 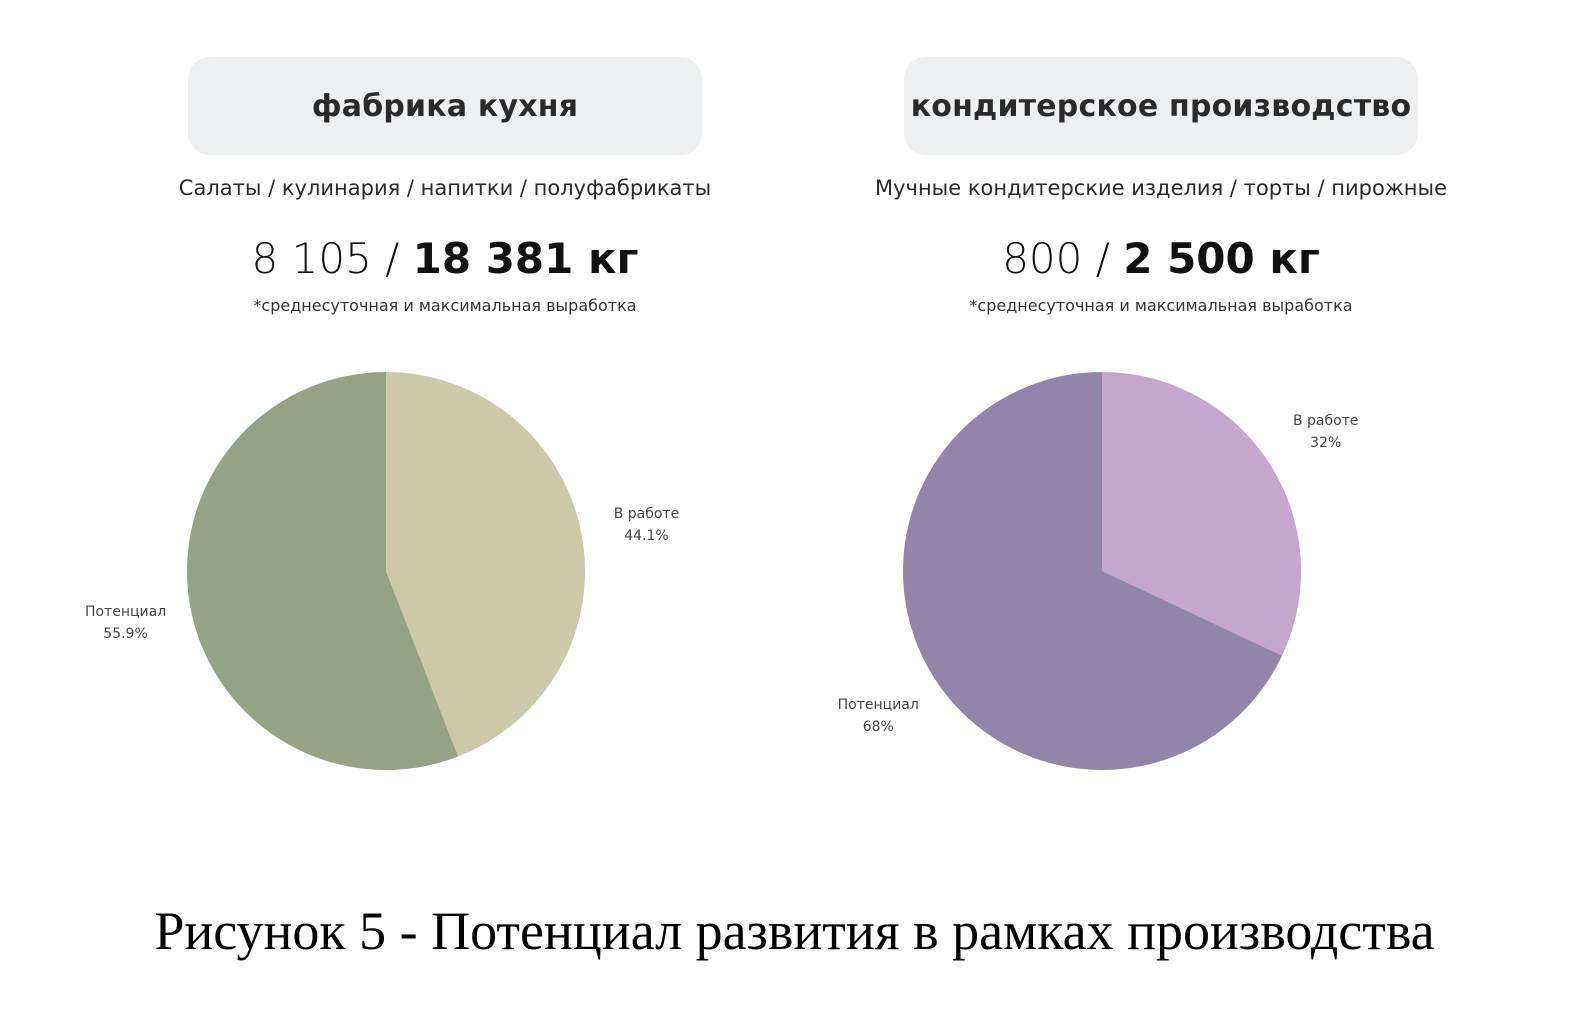 What do you see at coordinates (125, 634) in the screenshot?
I see `slice-percent: 55.9%` at bounding box center [125, 634].